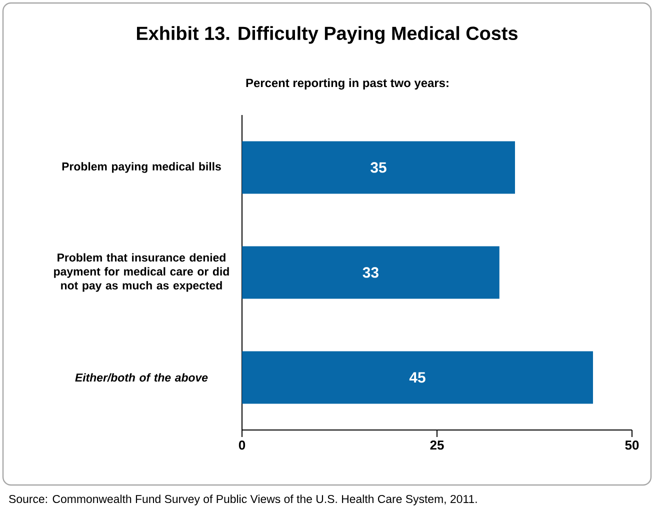 Image resolution: width=654 pixels, height=520 pixels. I want to click on chart-subtitle: Percent reporting in past two years:, so click(347, 84).